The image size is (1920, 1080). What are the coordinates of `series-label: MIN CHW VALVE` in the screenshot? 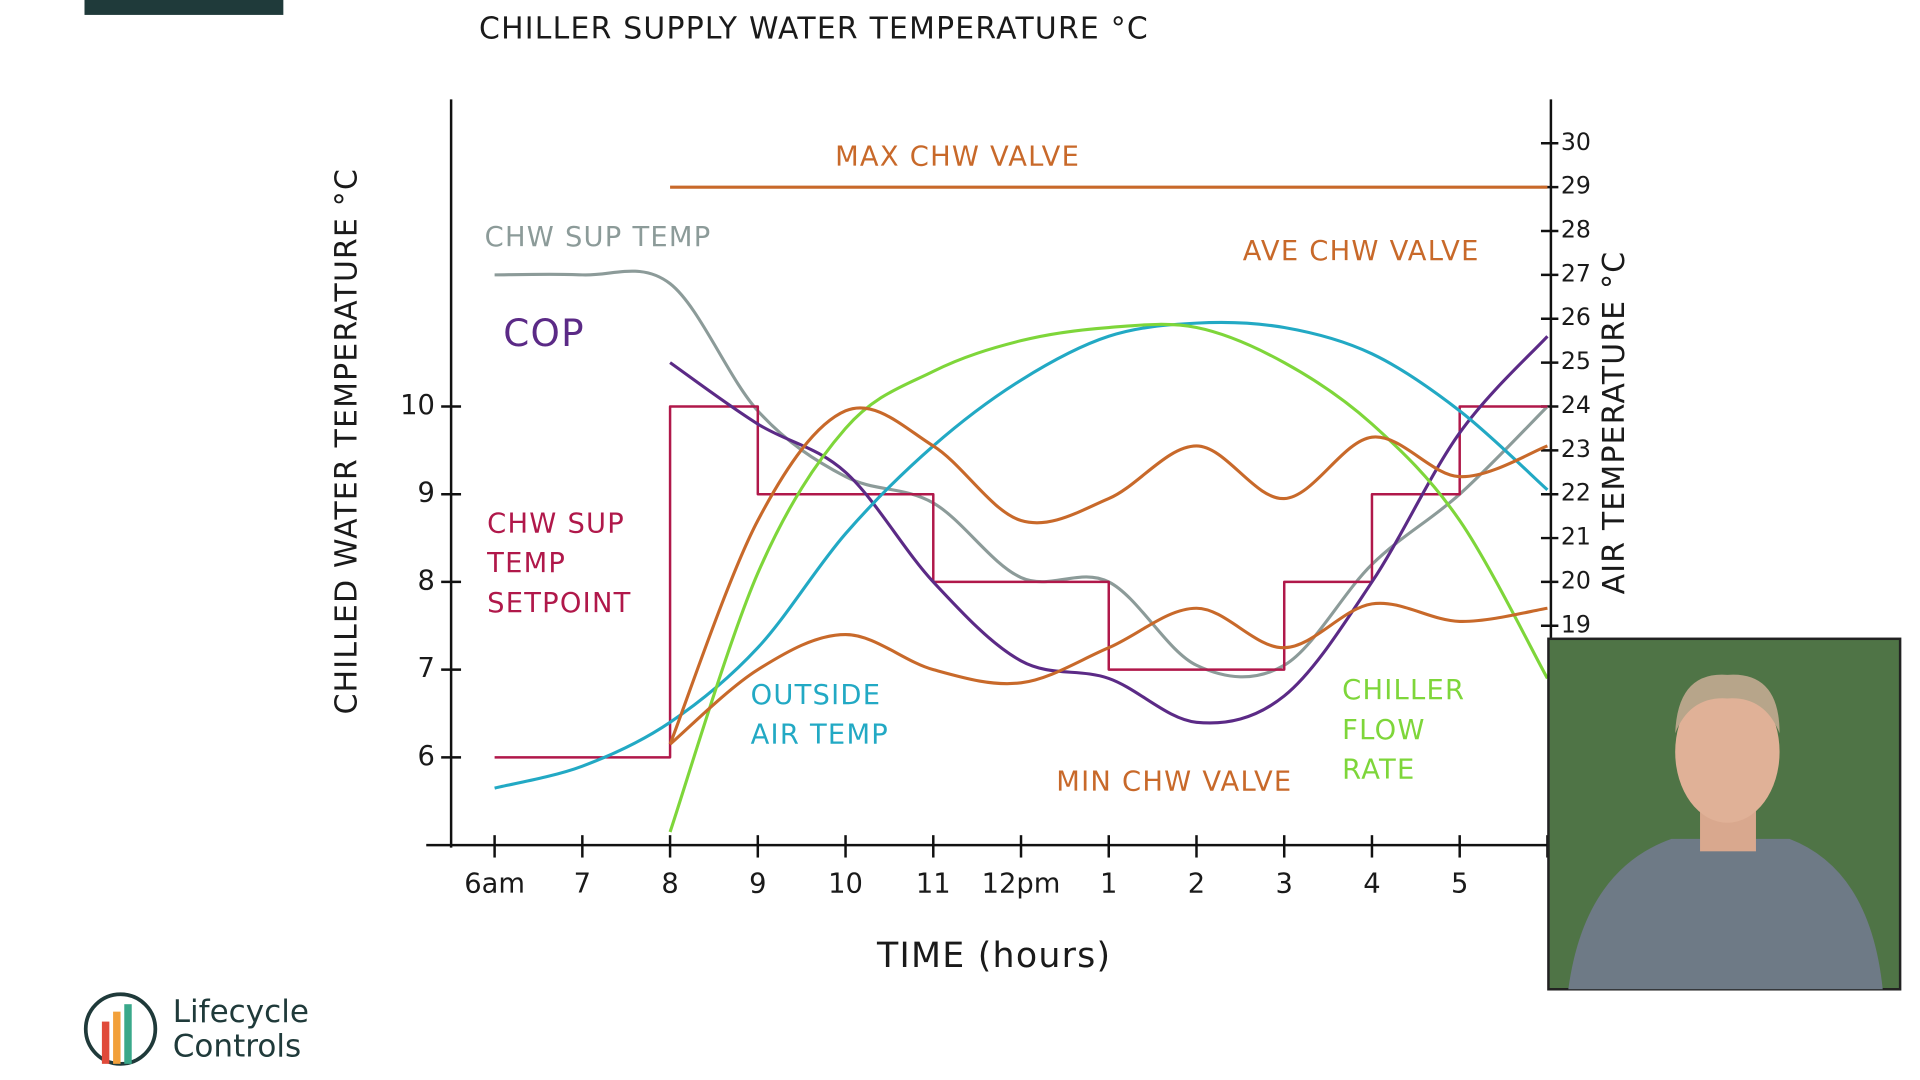 It's located at (1174, 781).